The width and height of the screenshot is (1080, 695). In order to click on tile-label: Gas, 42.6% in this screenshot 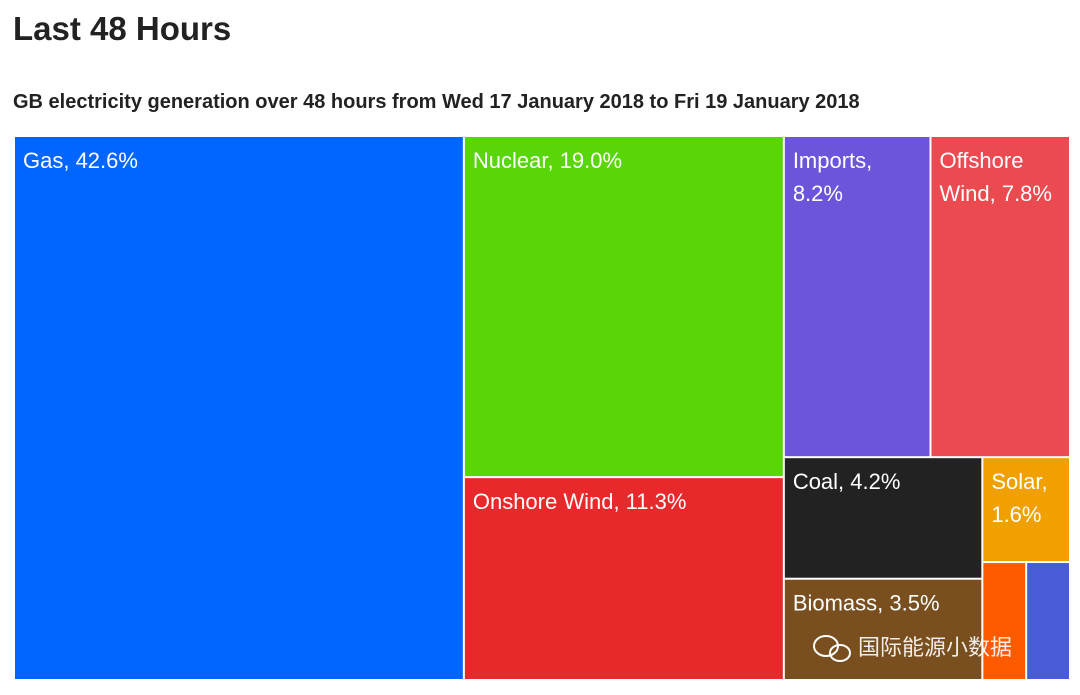, I will do `click(80, 160)`.